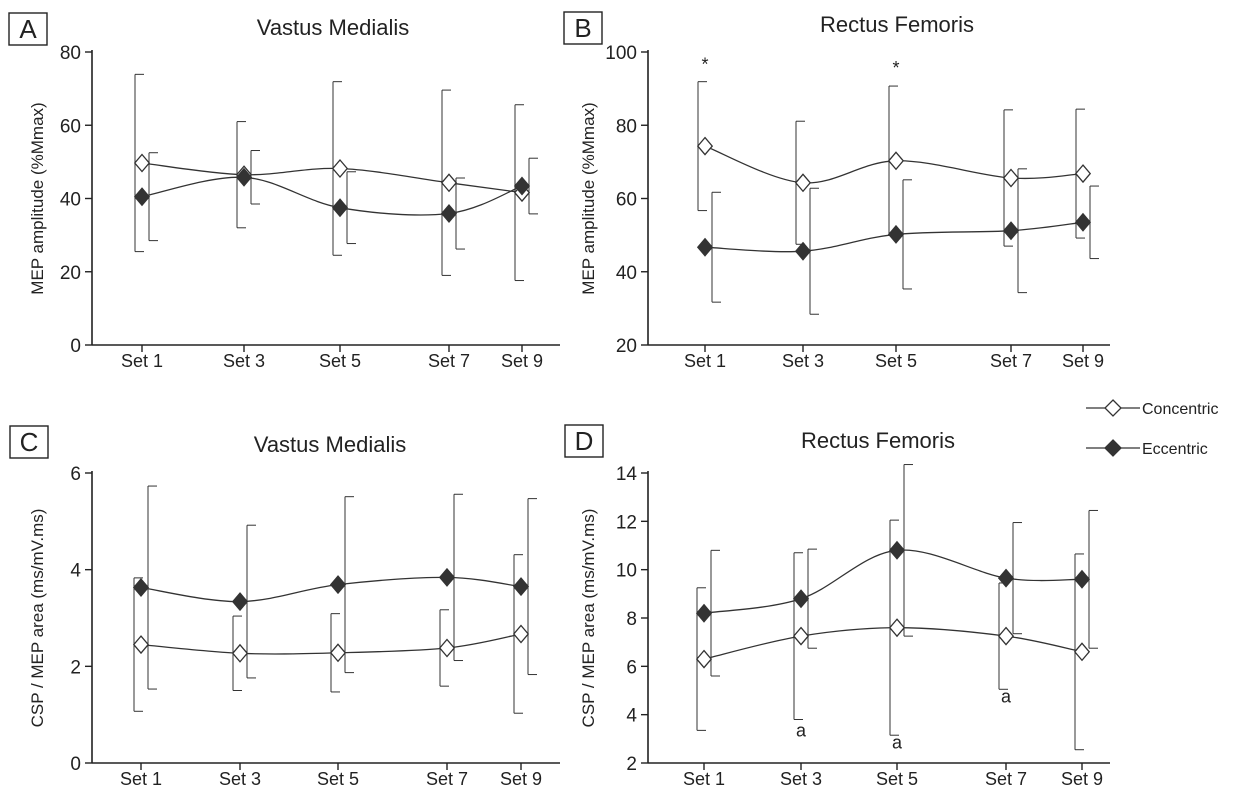 Image resolution: width=1235 pixels, height=787 pixels. What do you see at coordinates (588, 198) in the screenshot?
I see `panel-b-y-axis-label: MEP amplitude (%Mmax)` at bounding box center [588, 198].